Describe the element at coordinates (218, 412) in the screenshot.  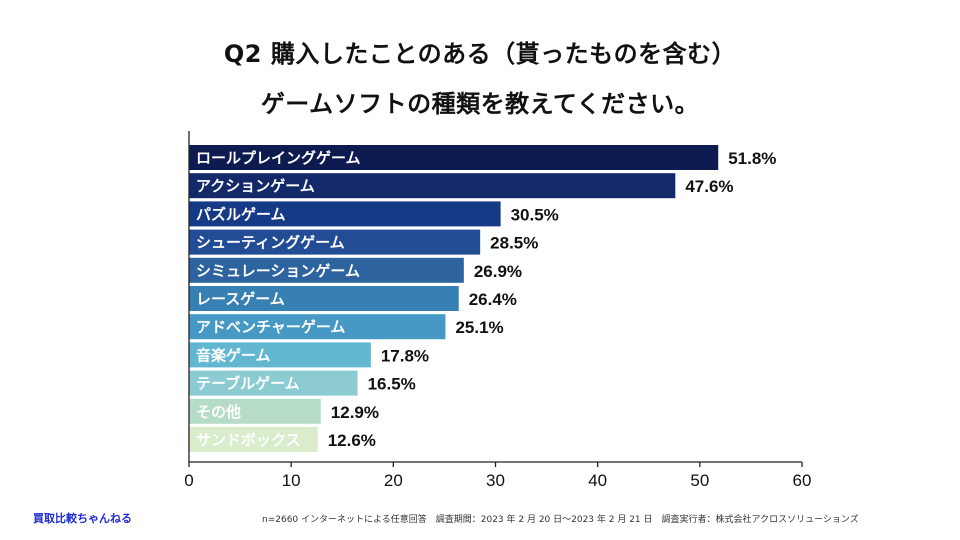
I see `bar-category-label: その他` at that location.